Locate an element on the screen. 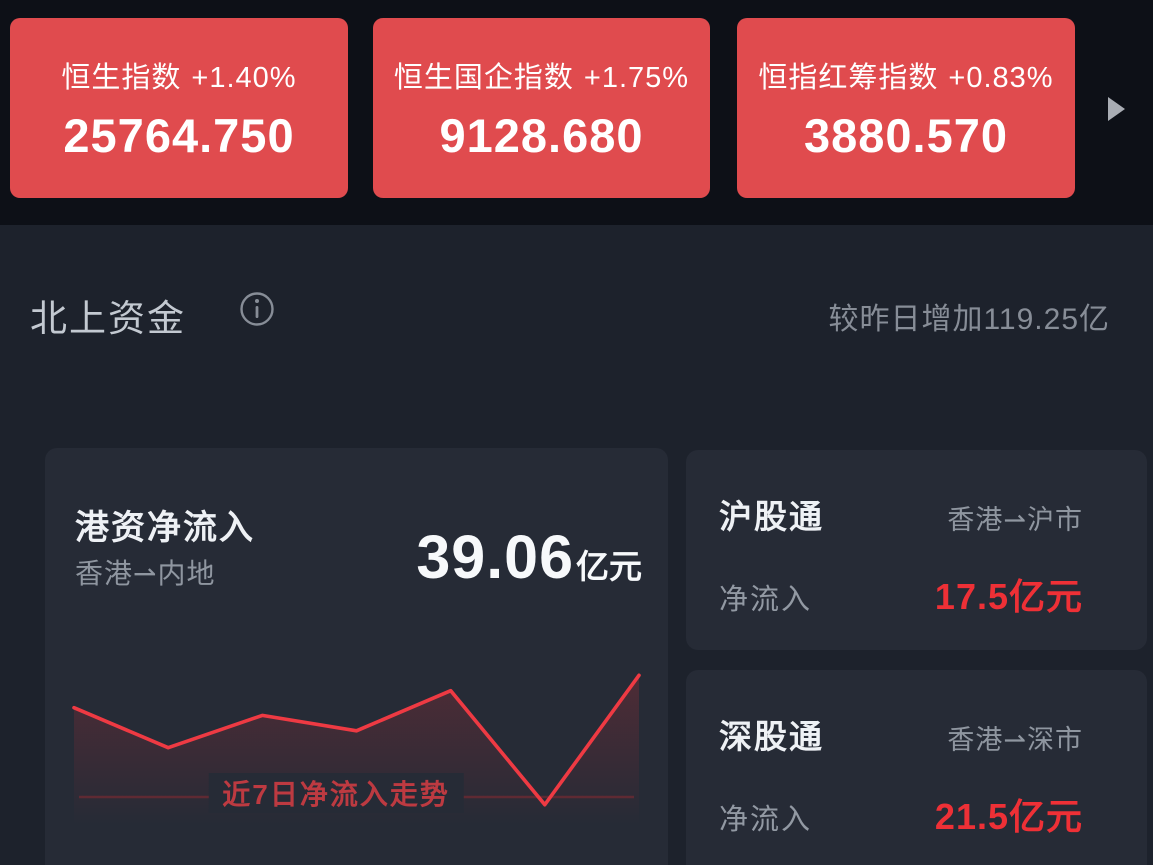 The width and height of the screenshot is (1153, 865). index-name: 恒生指数 is located at coordinates (121, 77).